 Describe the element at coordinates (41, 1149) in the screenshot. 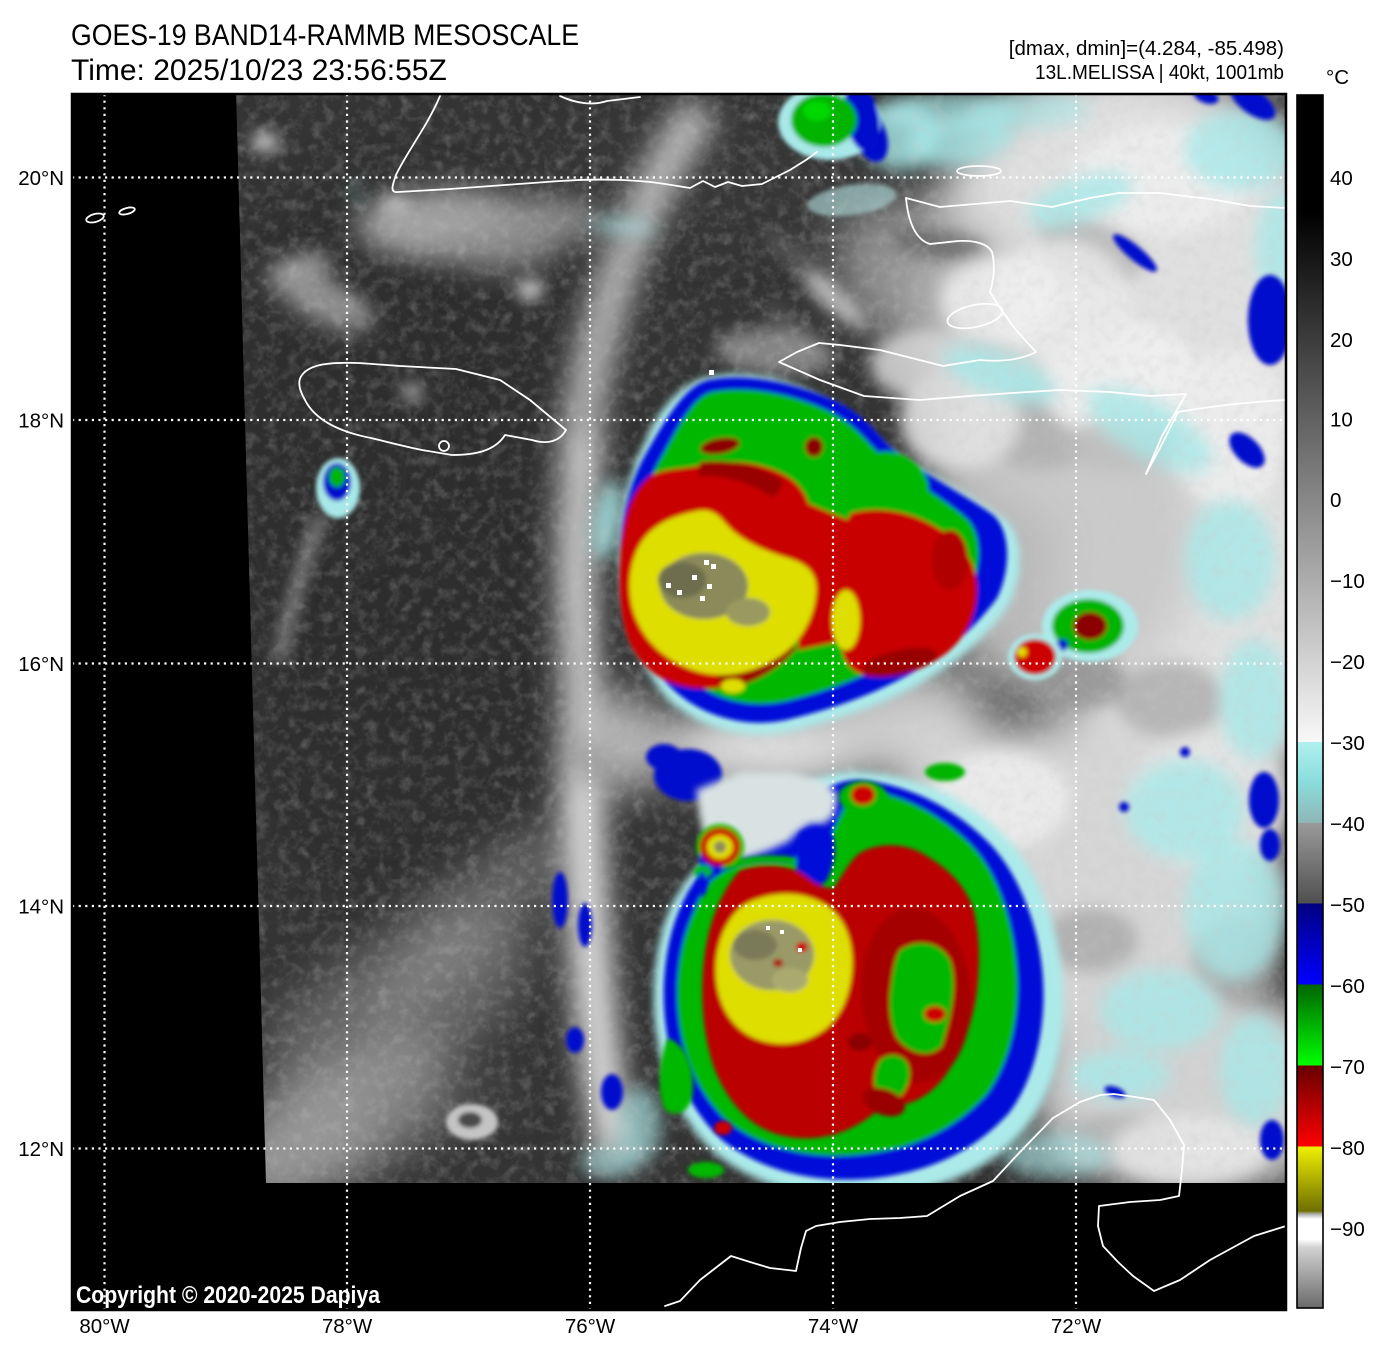

I see `svg-text: 12°N` at that location.